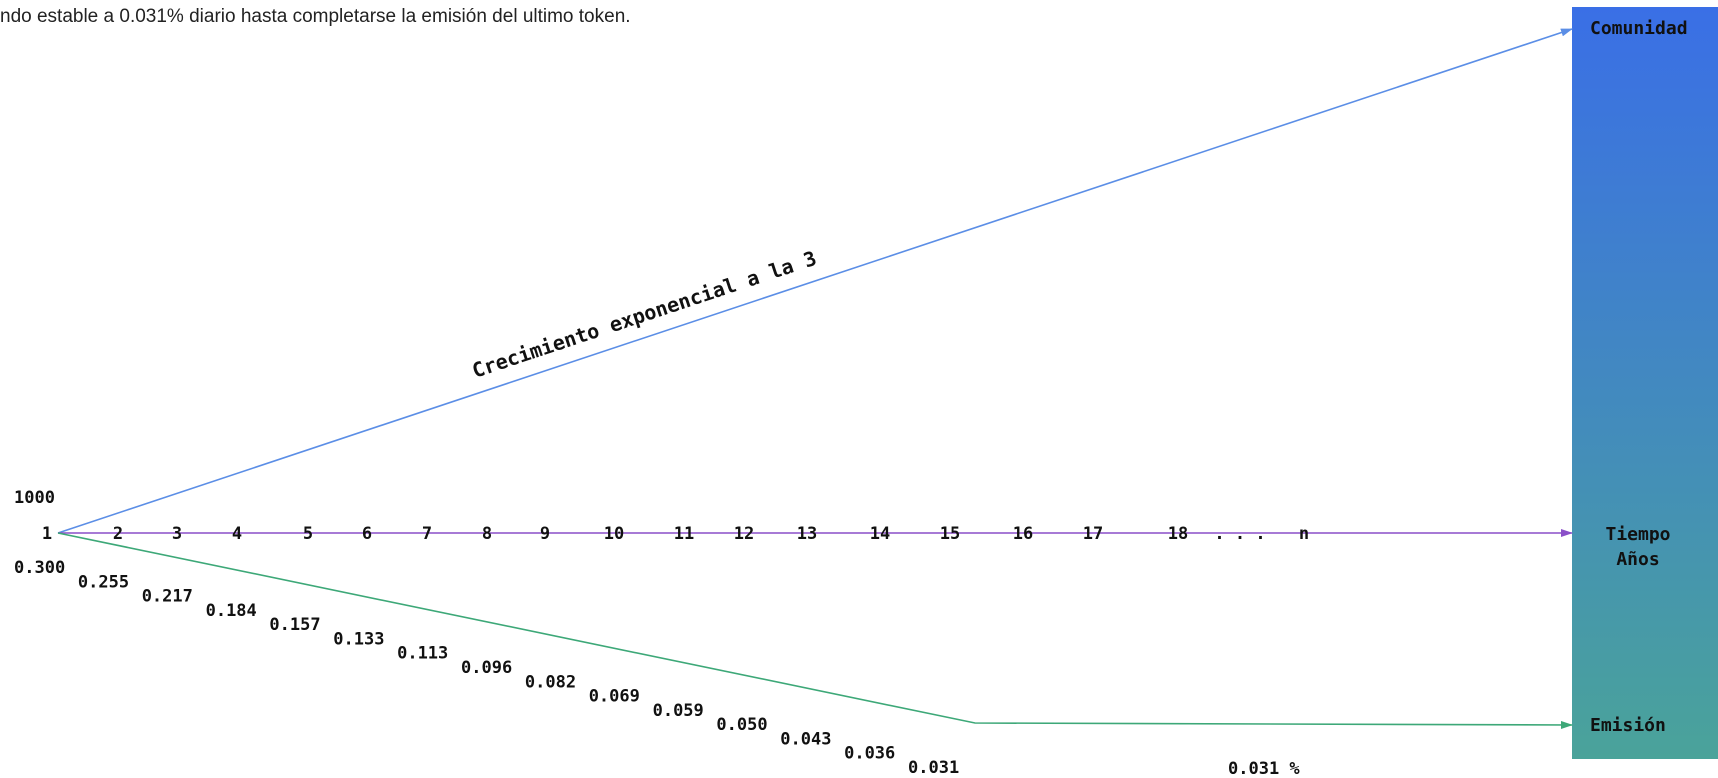 The width and height of the screenshot is (1718, 778). I want to click on emission-label: Emisión, so click(1628, 725).